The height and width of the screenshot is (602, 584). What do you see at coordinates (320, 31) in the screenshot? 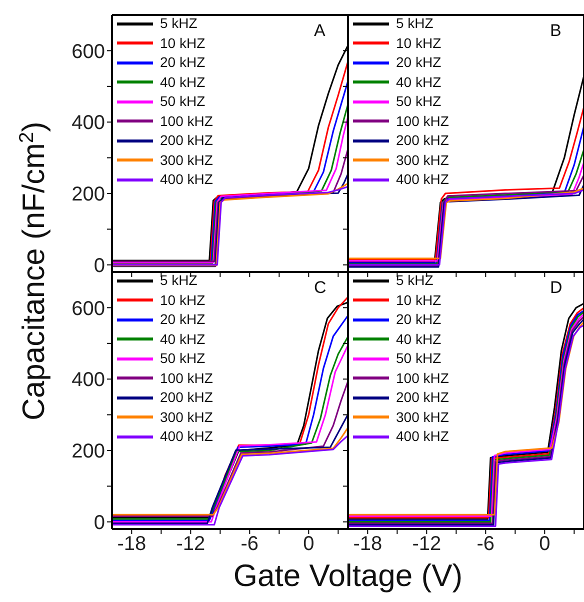
I see `annotation: A` at bounding box center [320, 31].